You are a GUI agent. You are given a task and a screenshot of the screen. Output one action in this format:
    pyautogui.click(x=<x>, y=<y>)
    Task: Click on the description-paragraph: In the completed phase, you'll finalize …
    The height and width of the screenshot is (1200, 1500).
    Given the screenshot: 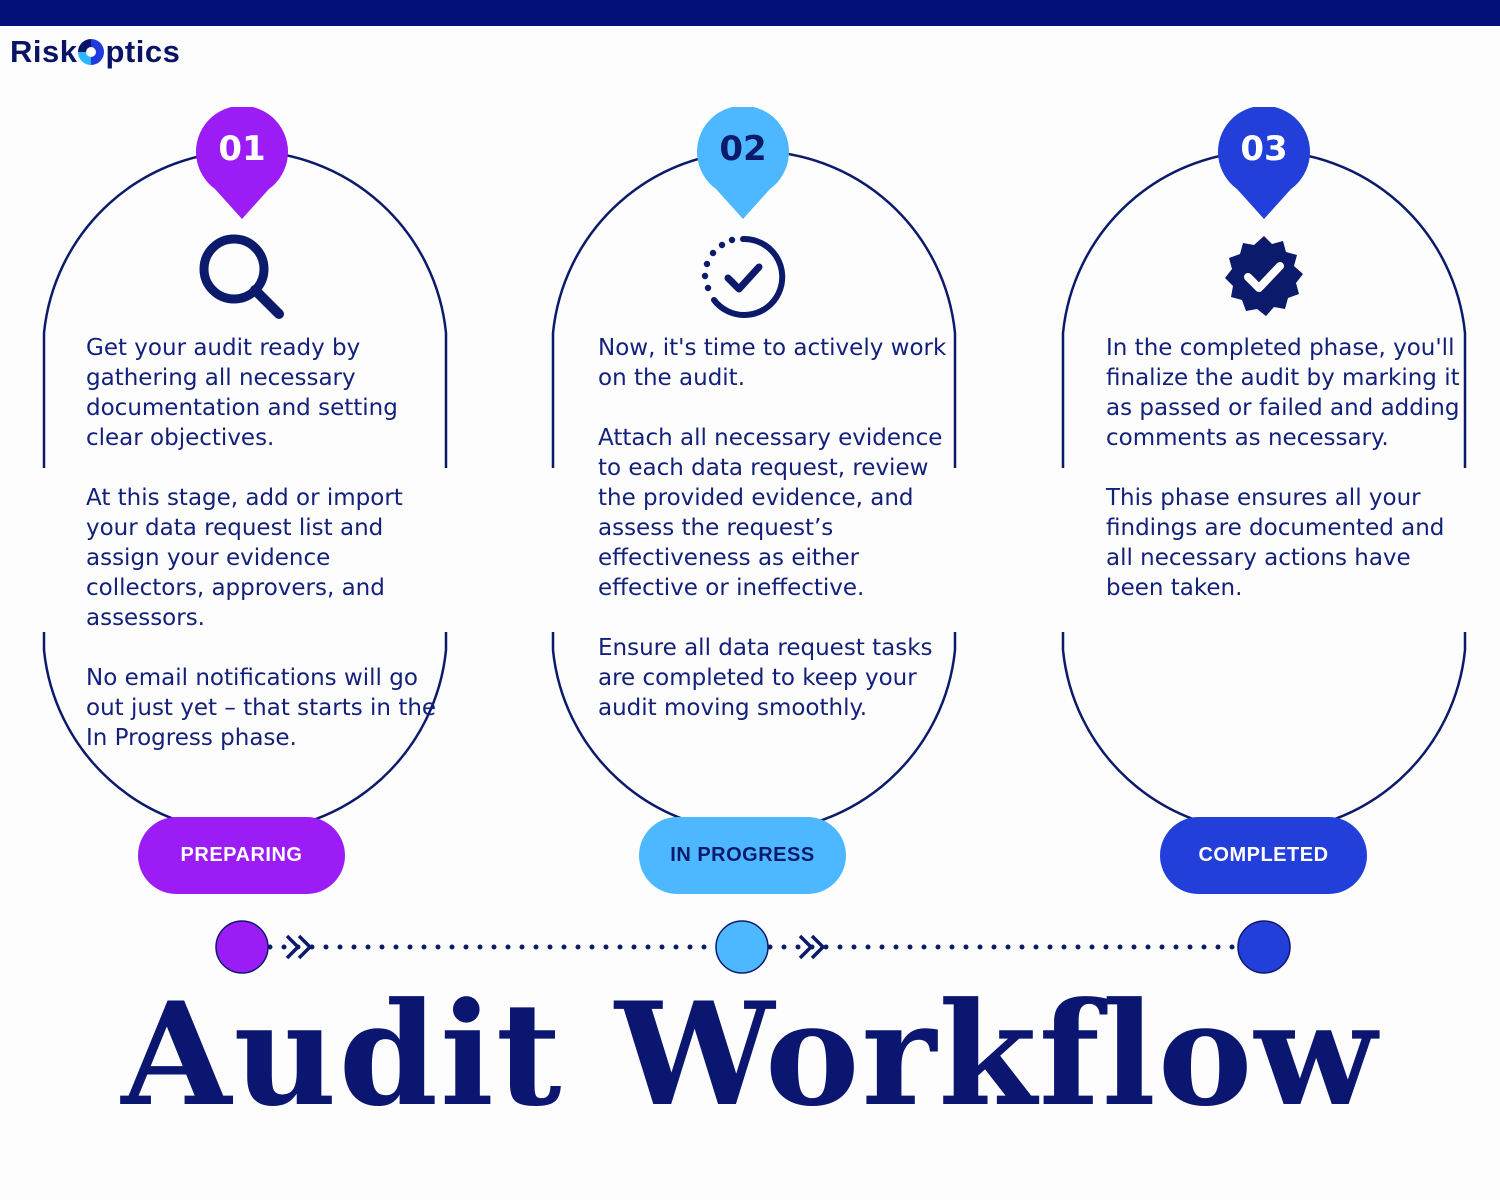 What is the action you would take?
    pyautogui.click(x=1283, y=393)
    